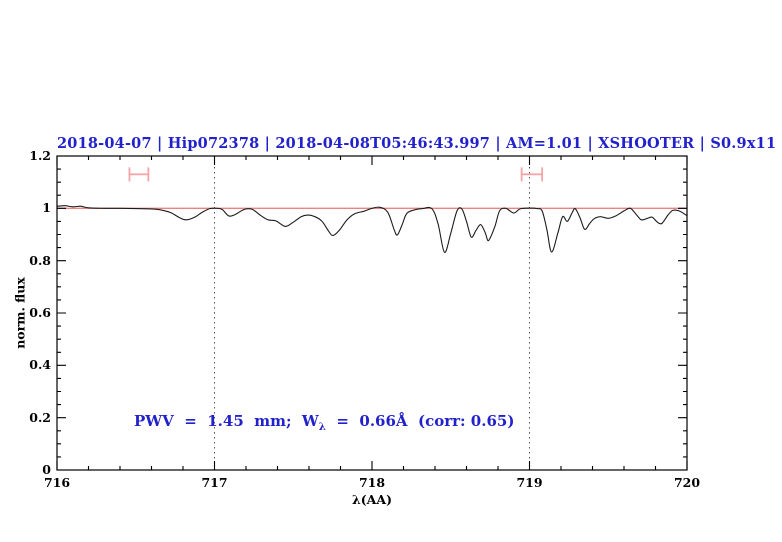 The image size is (782, 542). What do you see at coordinates (40, 312) in the screenshot?
I see `y-tick-label-0.6: 0.6` at bounding box center [40, 312].